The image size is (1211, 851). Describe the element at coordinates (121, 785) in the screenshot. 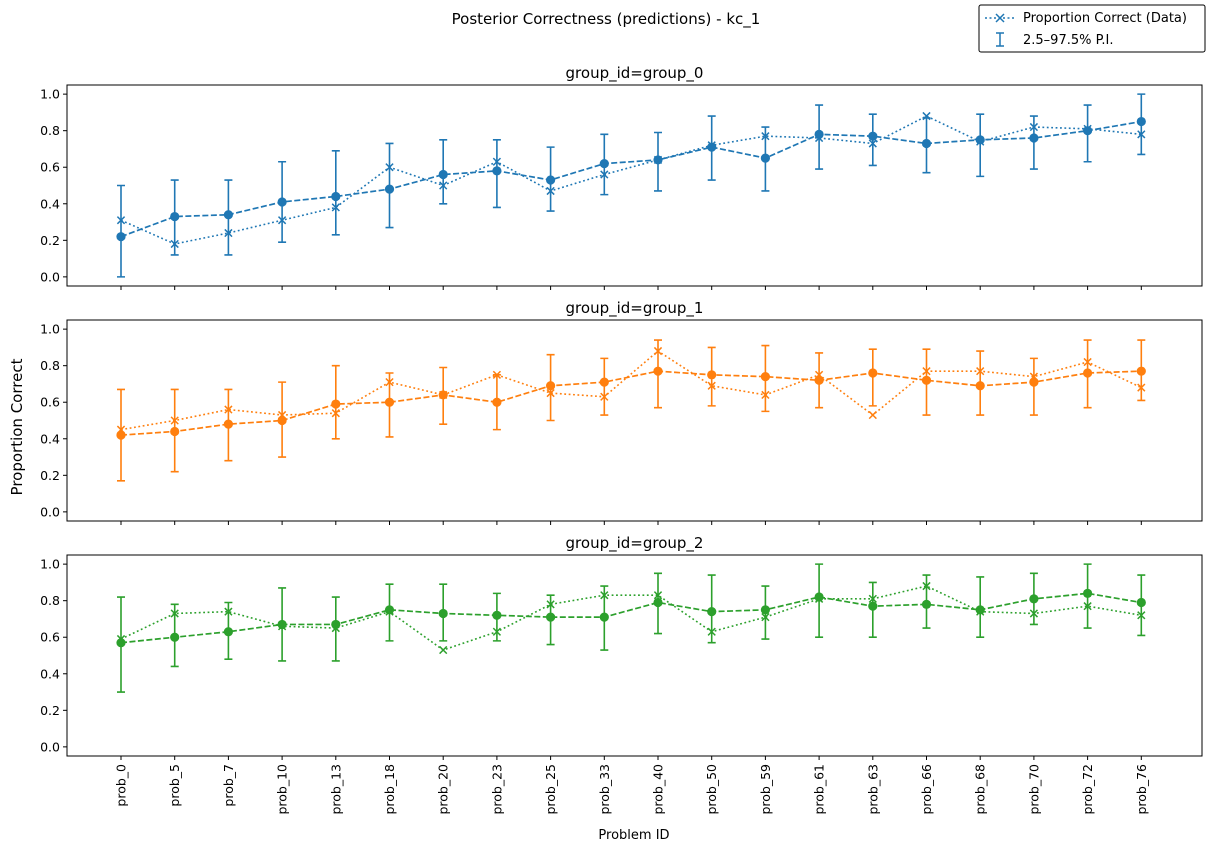

I see `x-tick-label: prob_0` at that location.